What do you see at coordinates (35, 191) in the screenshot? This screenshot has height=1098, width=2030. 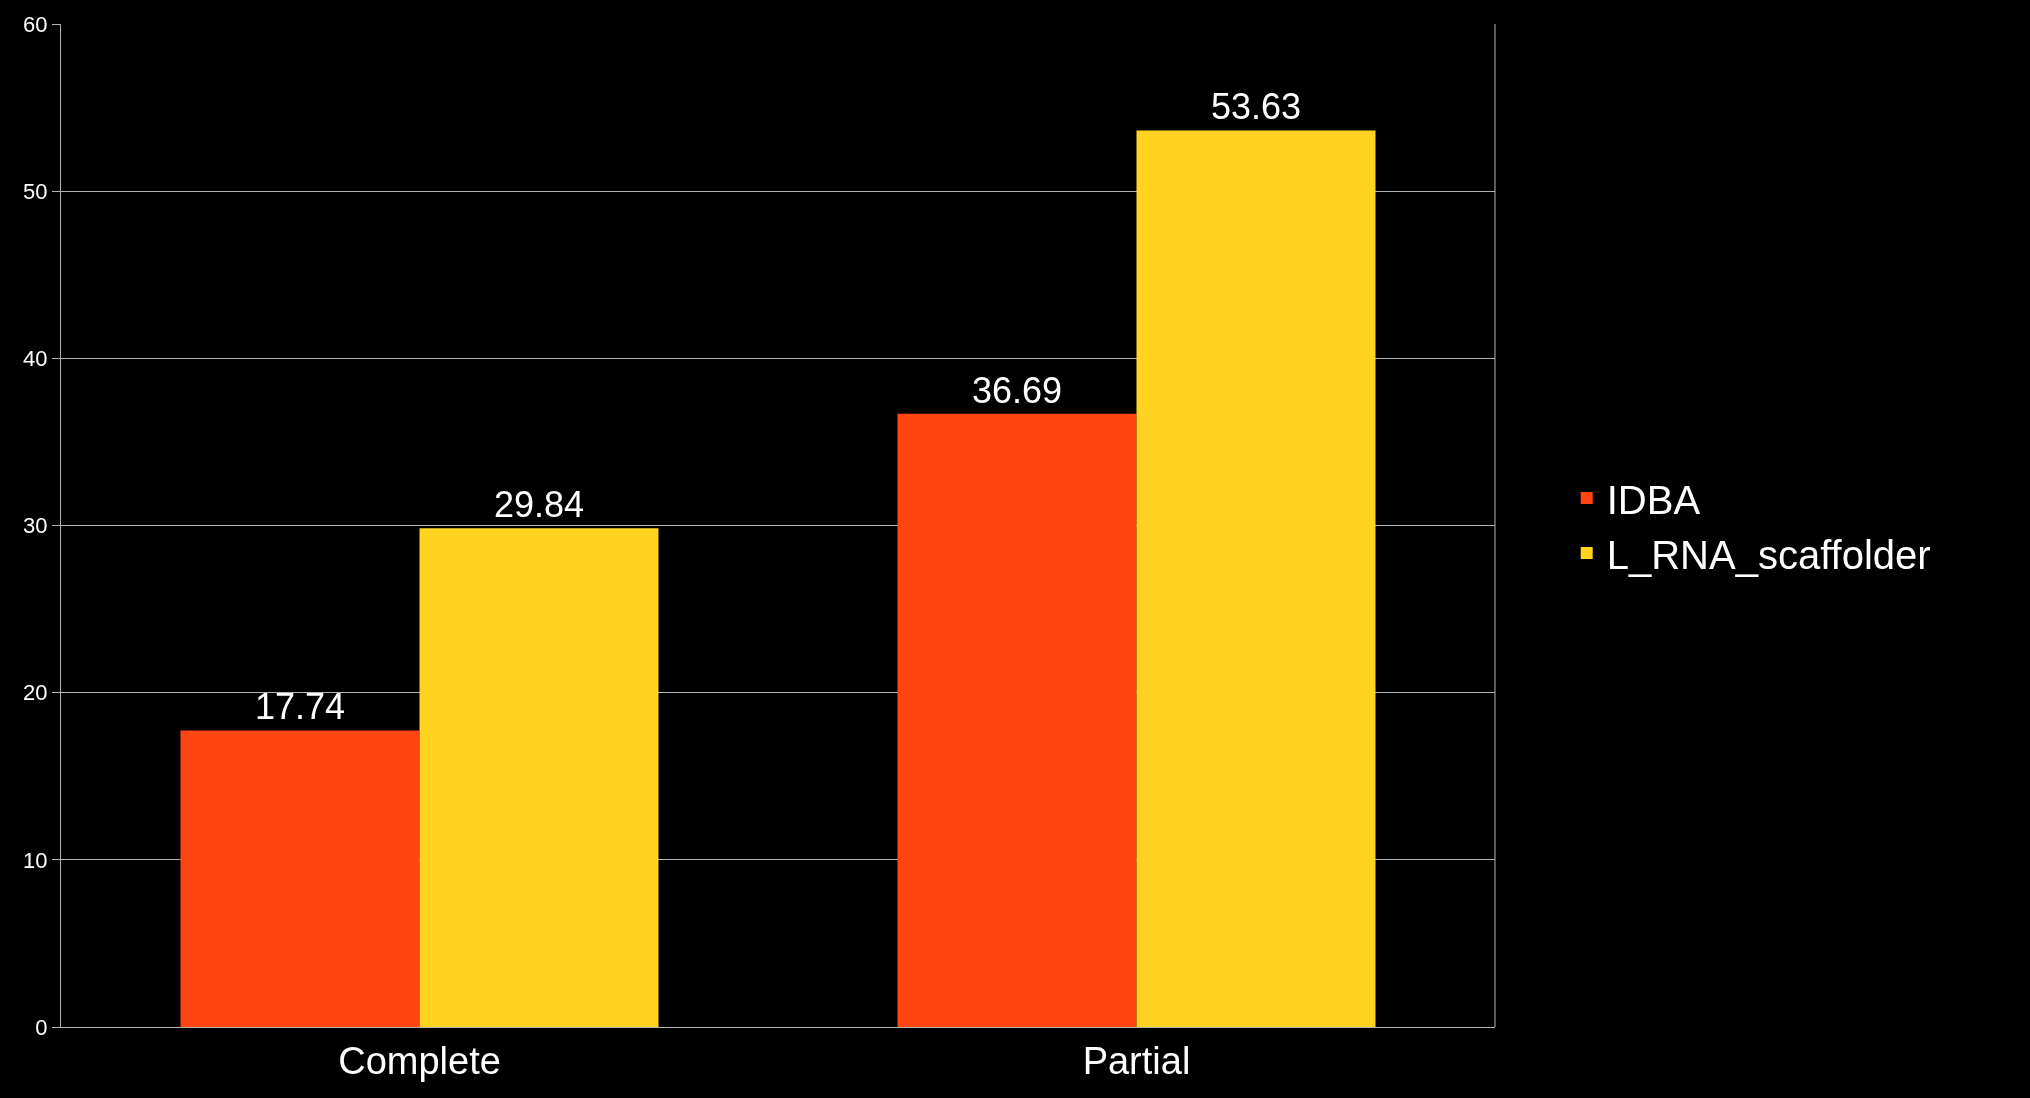 I see `y-tick-label: 50` at bounding box center [35, 191].